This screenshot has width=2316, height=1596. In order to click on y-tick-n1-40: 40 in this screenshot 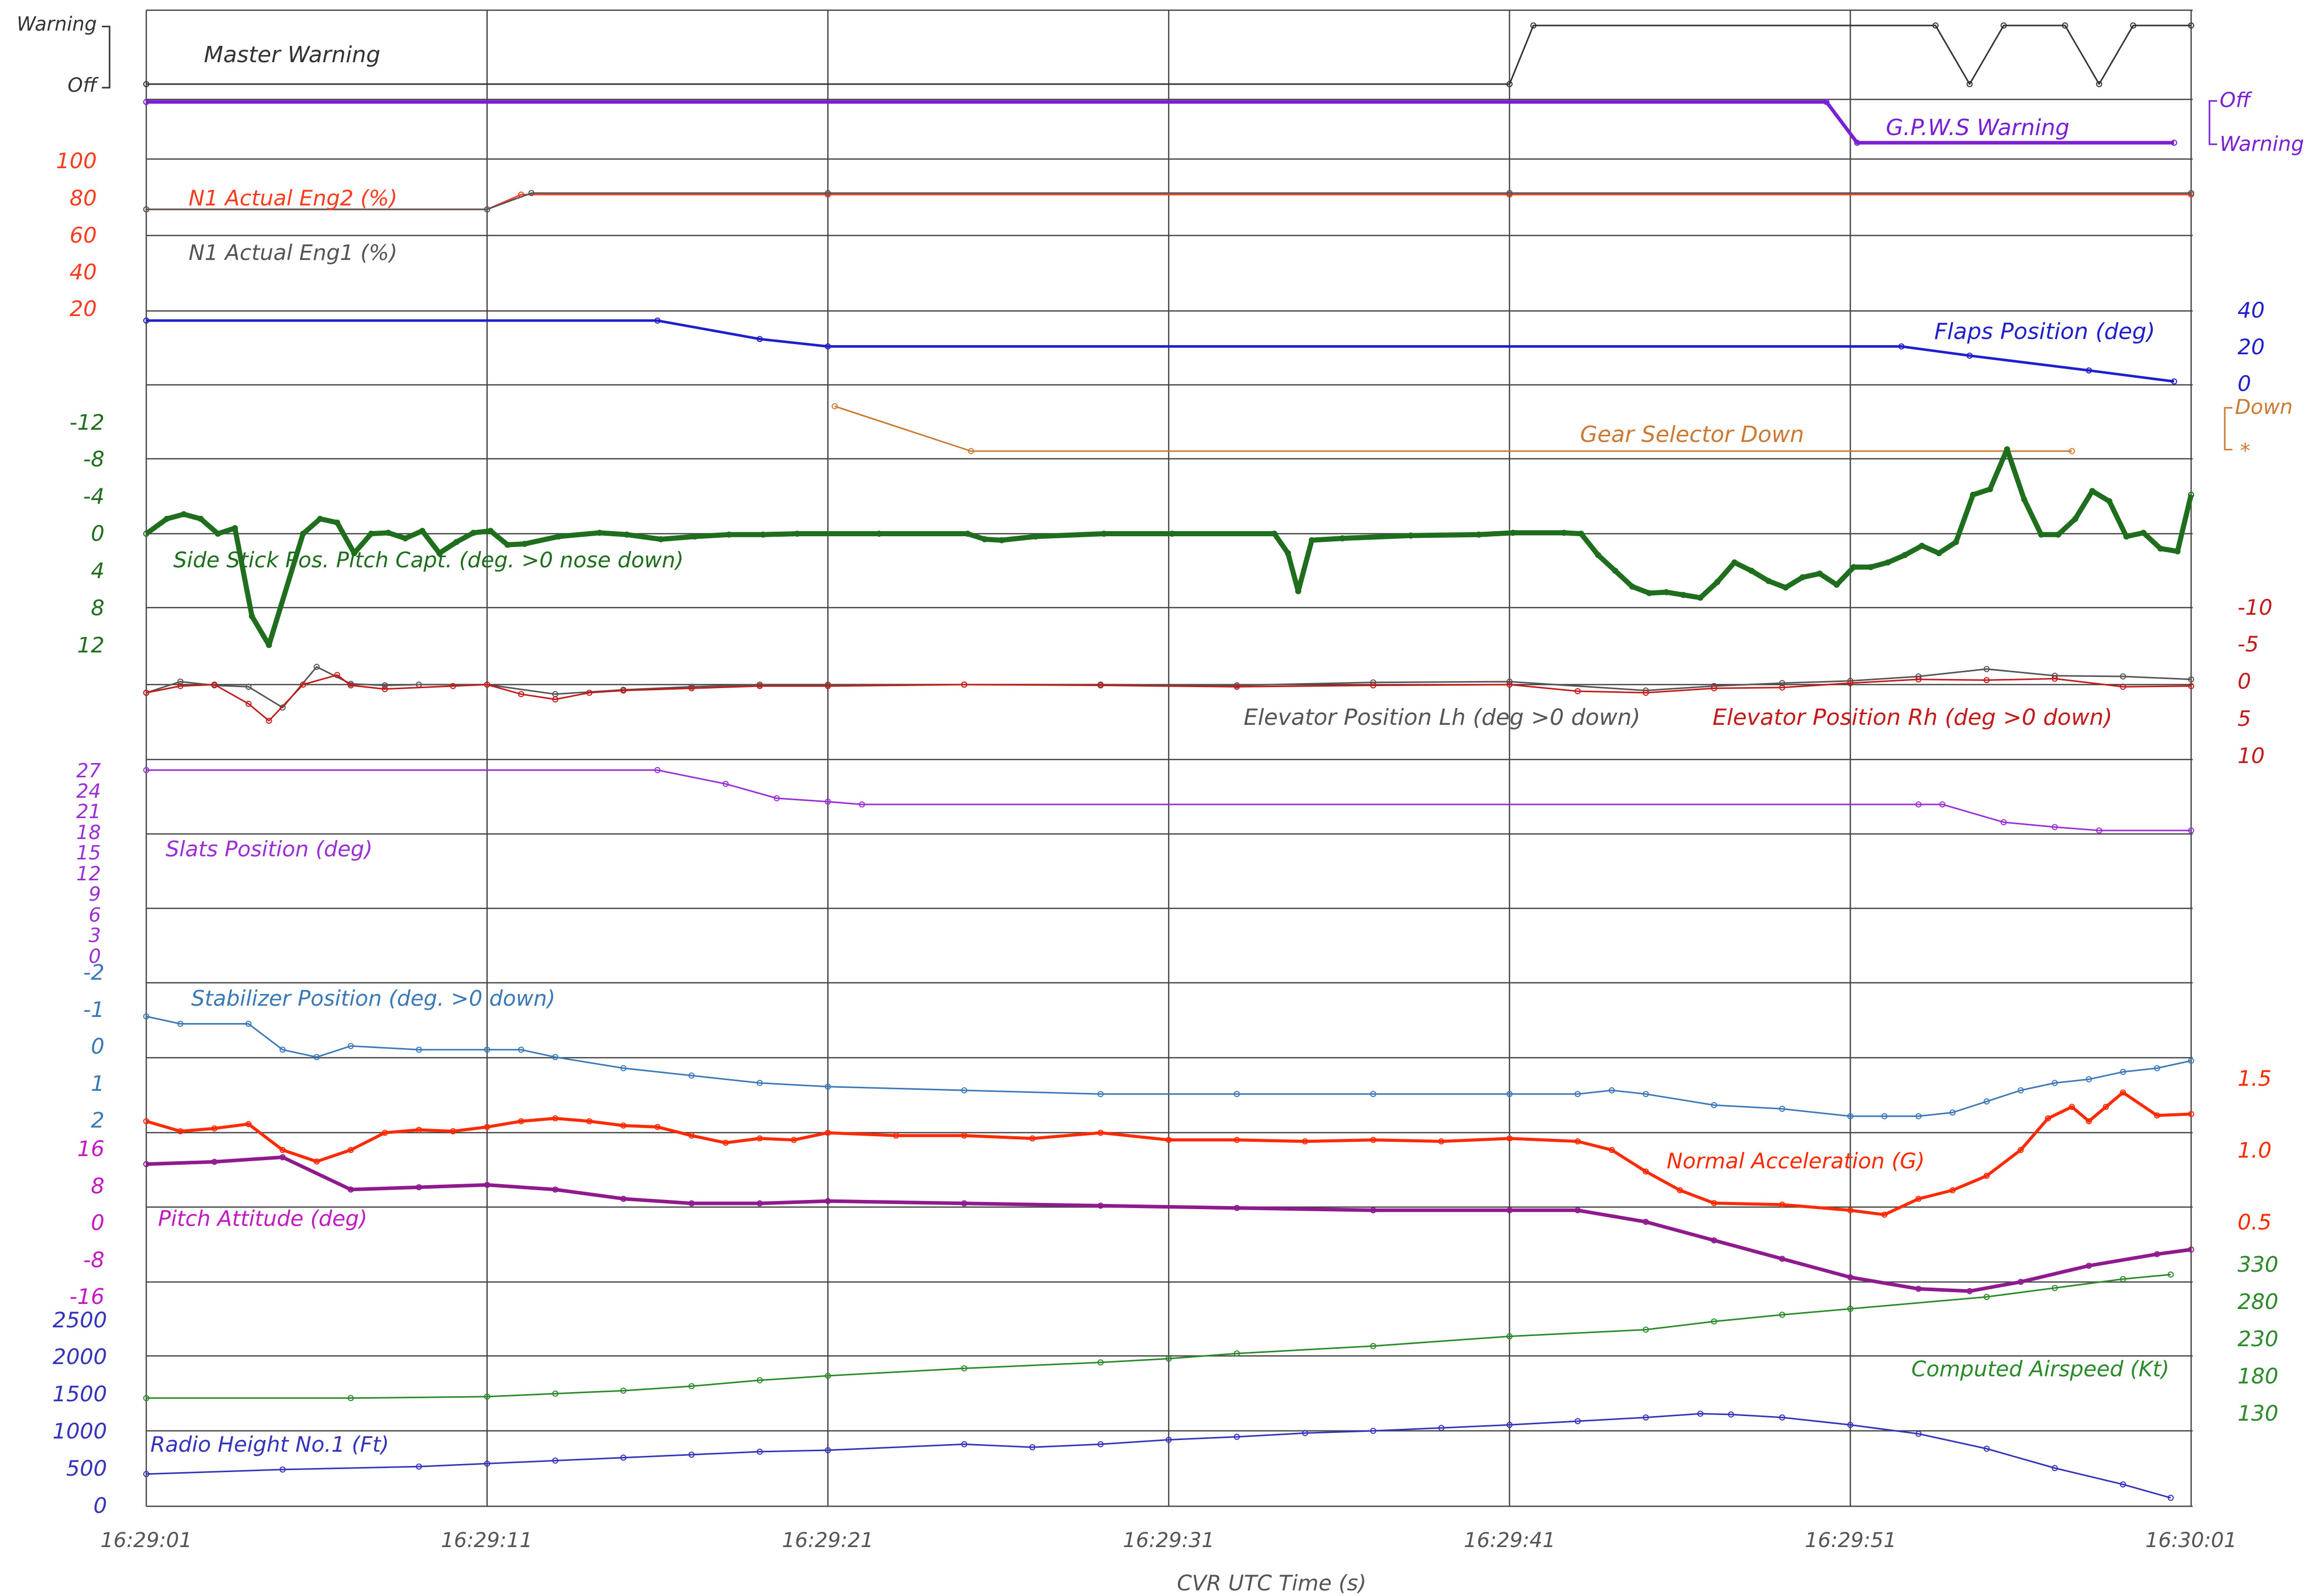, I will do `click(83, 271)`.